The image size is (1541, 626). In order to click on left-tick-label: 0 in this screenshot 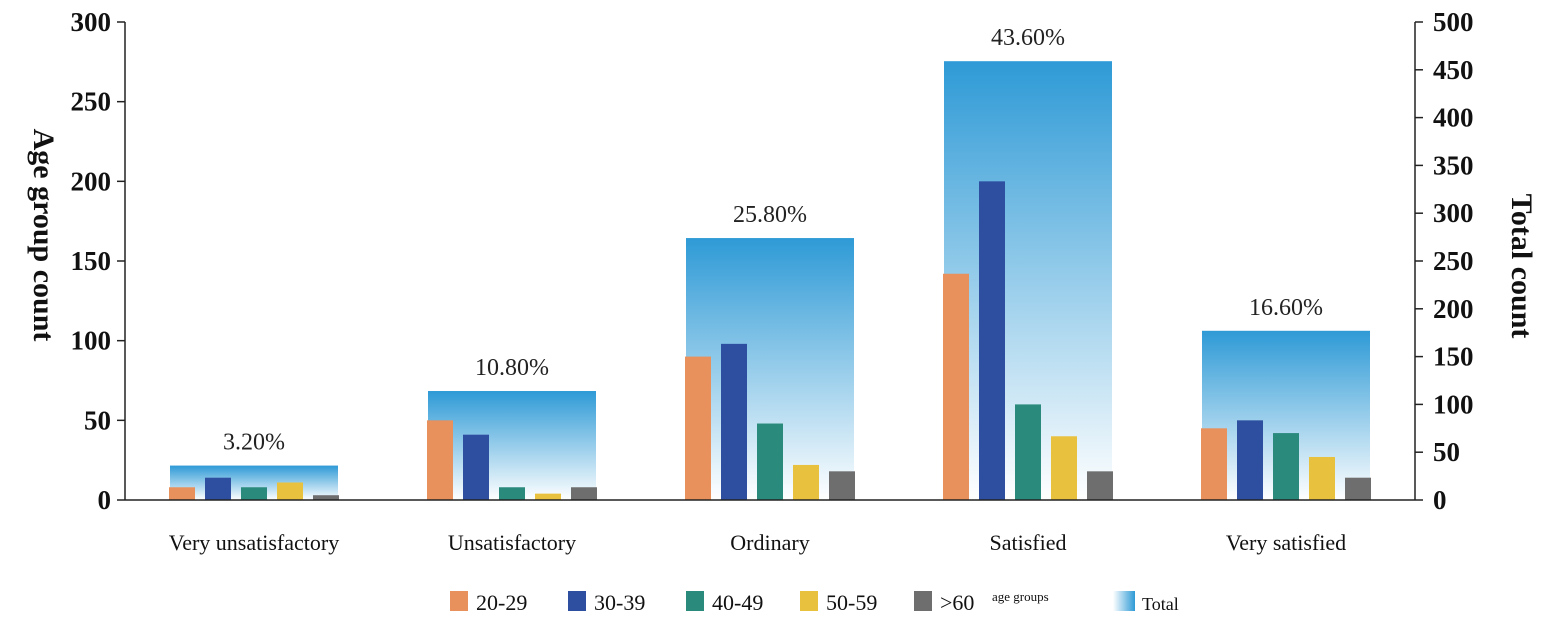, I will do `click(105, 500)`.